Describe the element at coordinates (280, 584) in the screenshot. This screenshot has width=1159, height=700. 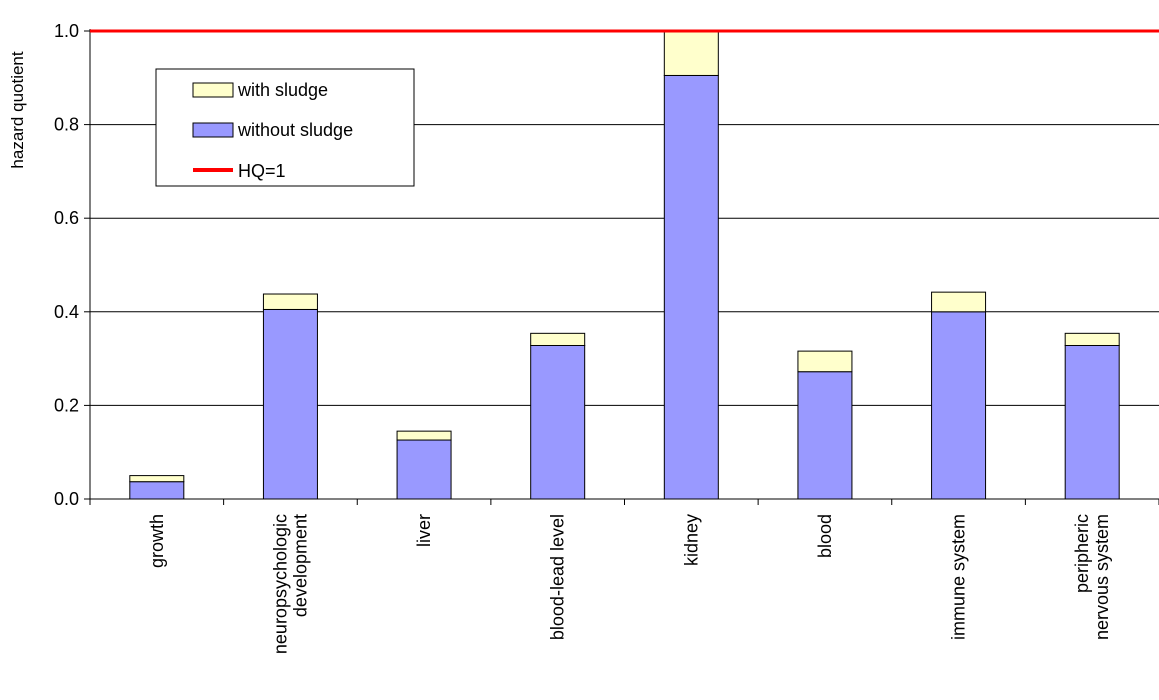
I see `x-tick-label: neuropsychologic` at that location.